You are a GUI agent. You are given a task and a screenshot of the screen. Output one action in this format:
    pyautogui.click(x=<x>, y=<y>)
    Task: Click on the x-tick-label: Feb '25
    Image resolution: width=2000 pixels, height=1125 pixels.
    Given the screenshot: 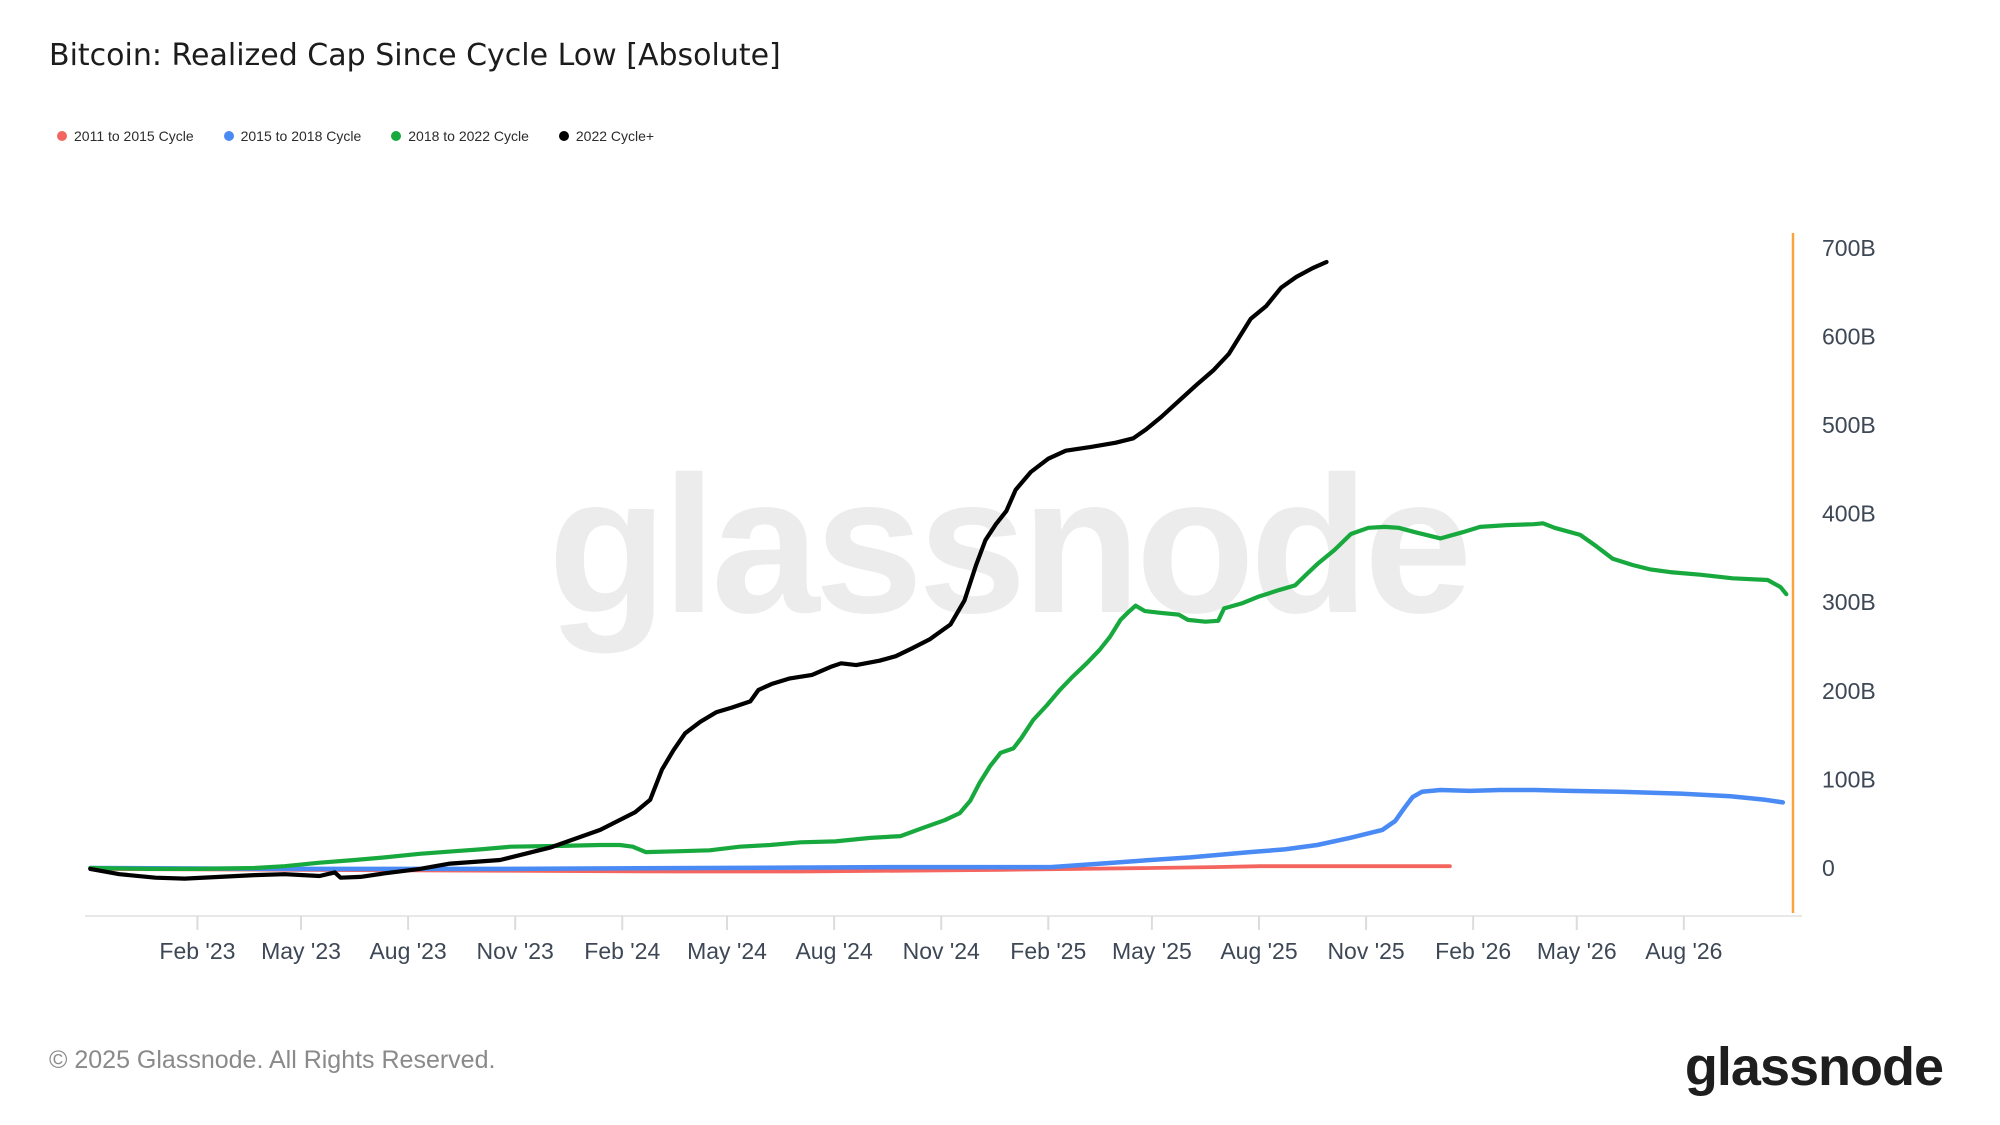 What is the action you would take?
    pyautogui.click(x=1048, y=951)
    